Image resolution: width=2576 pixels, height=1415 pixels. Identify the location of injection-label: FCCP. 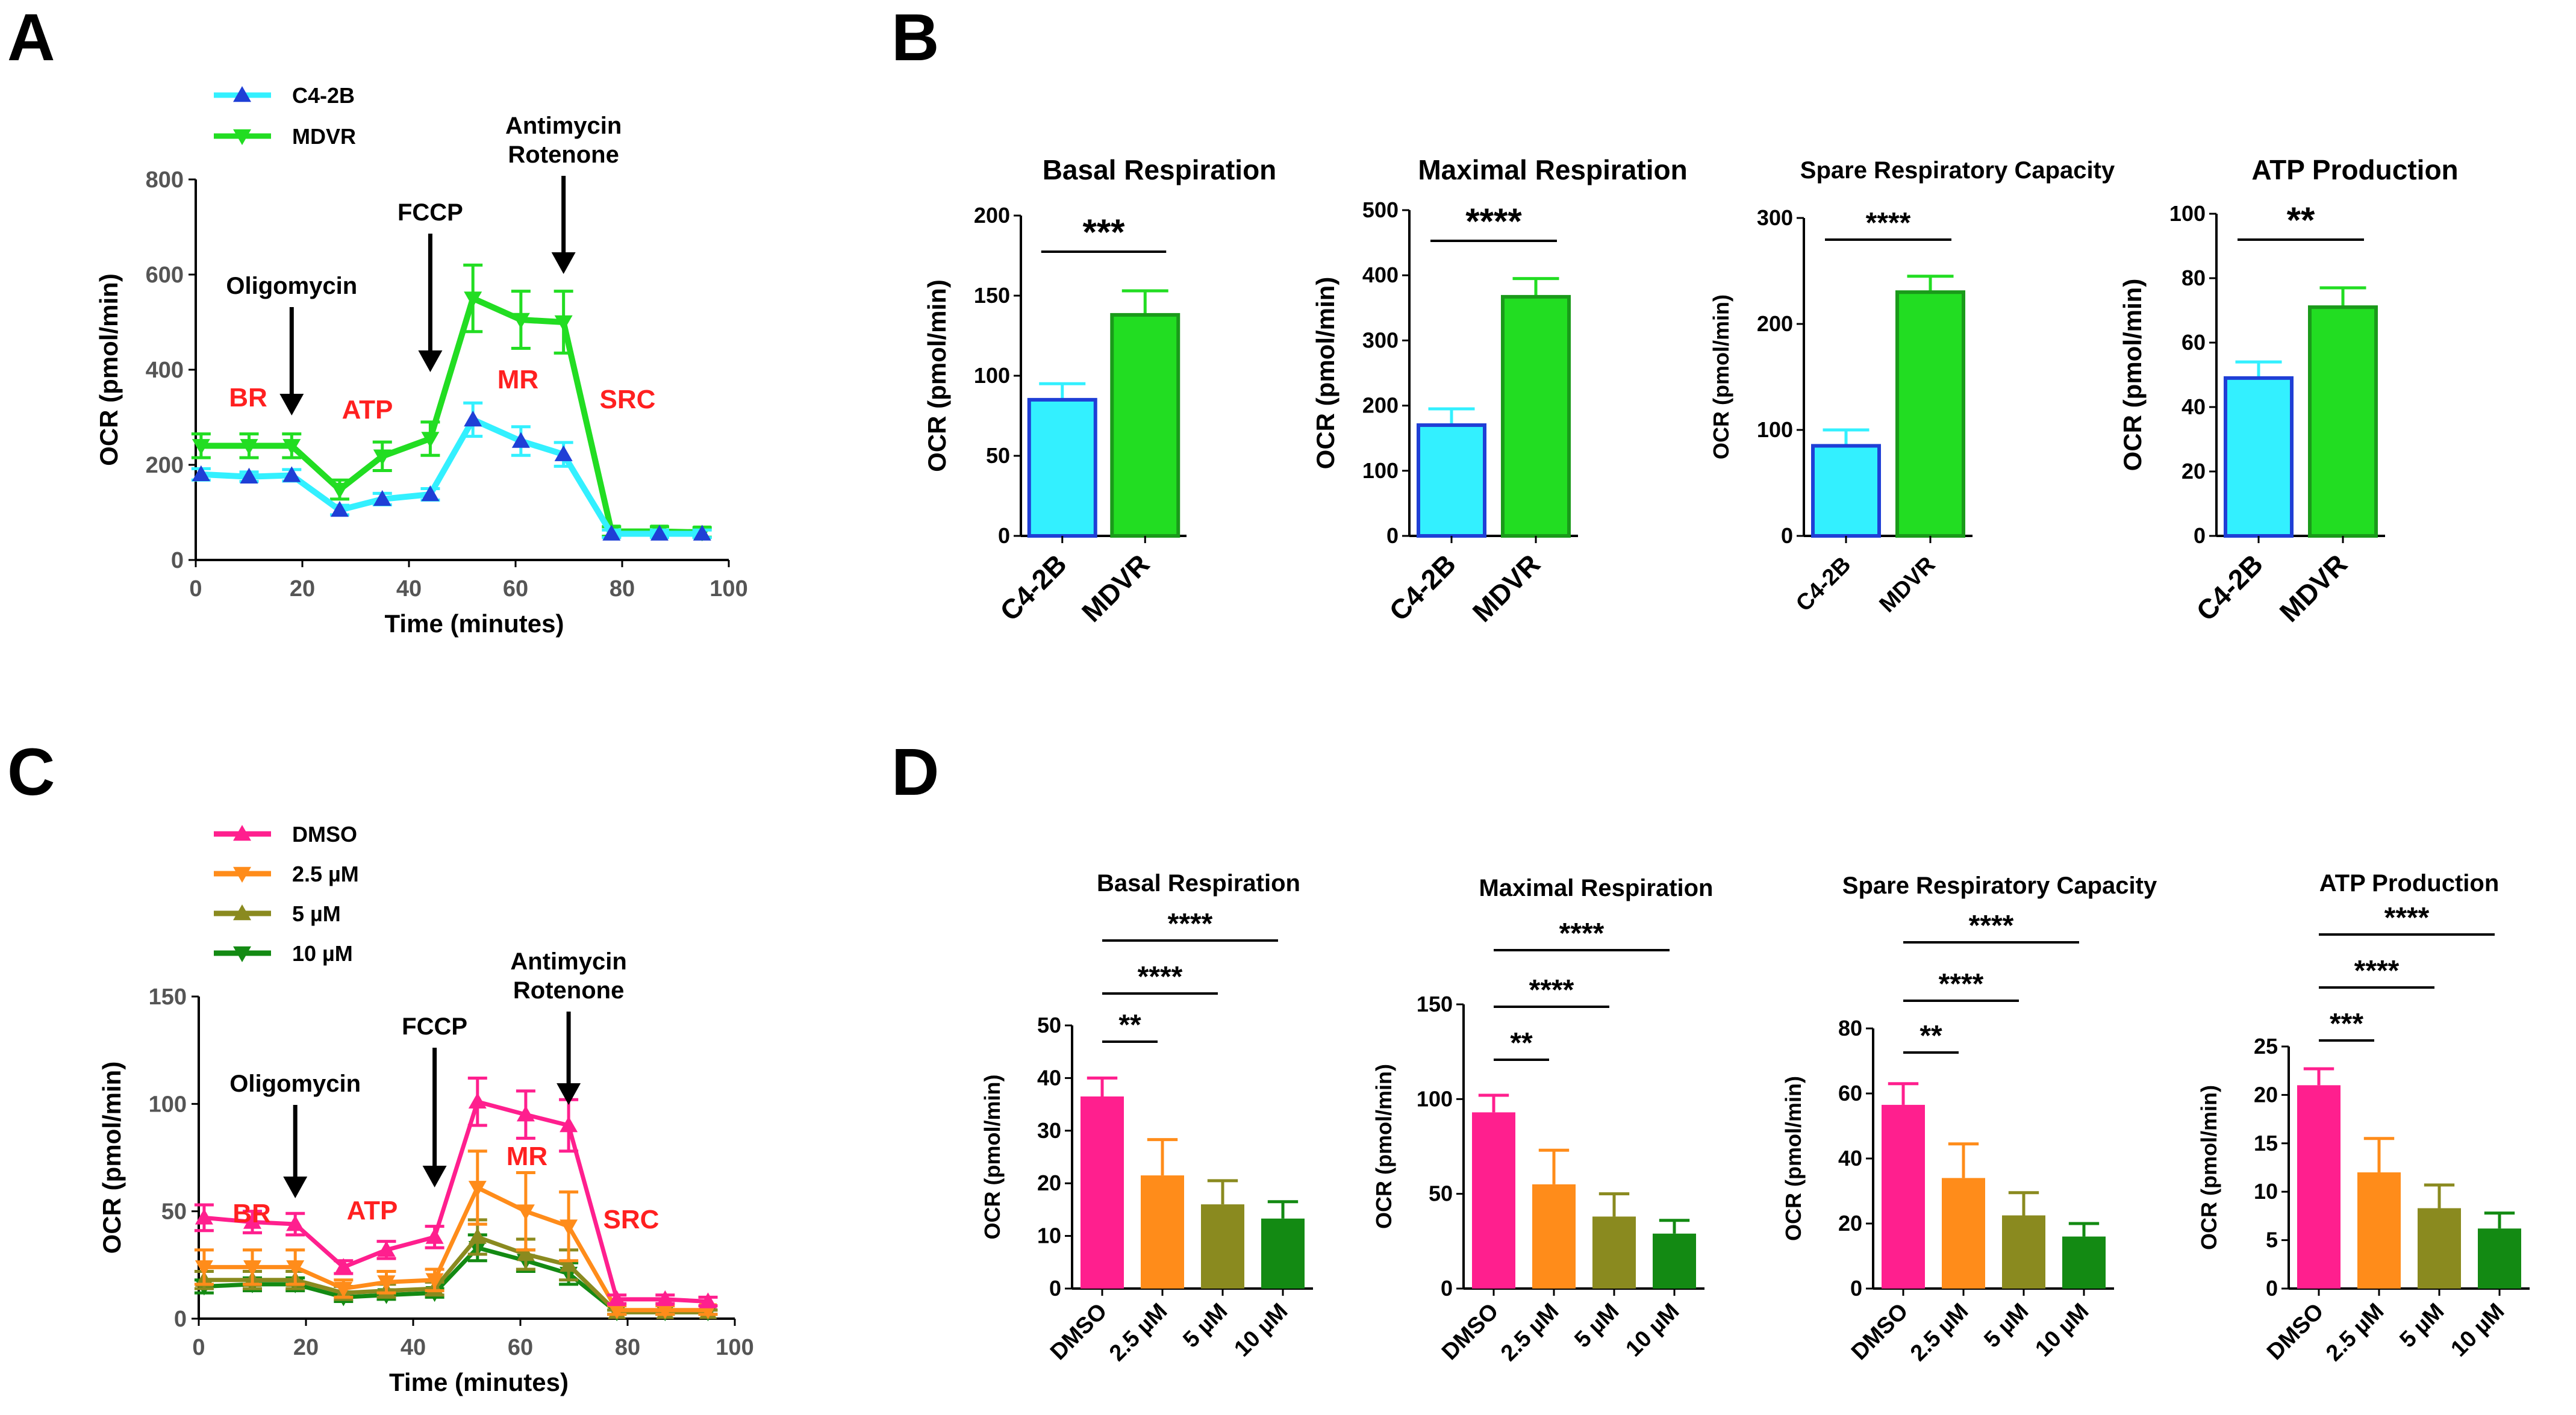
(430, 212).